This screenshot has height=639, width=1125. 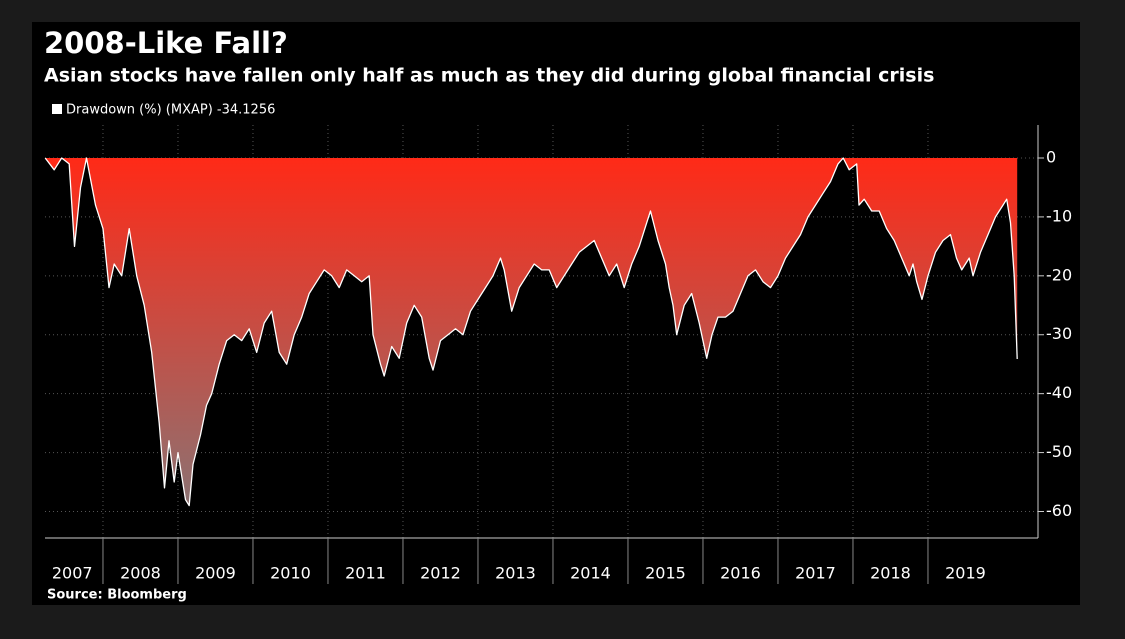 What do you see at coordinates (890, 573) in the screenshot?
I see `x-tick-label: 2018` at bounding box center [890, 573].